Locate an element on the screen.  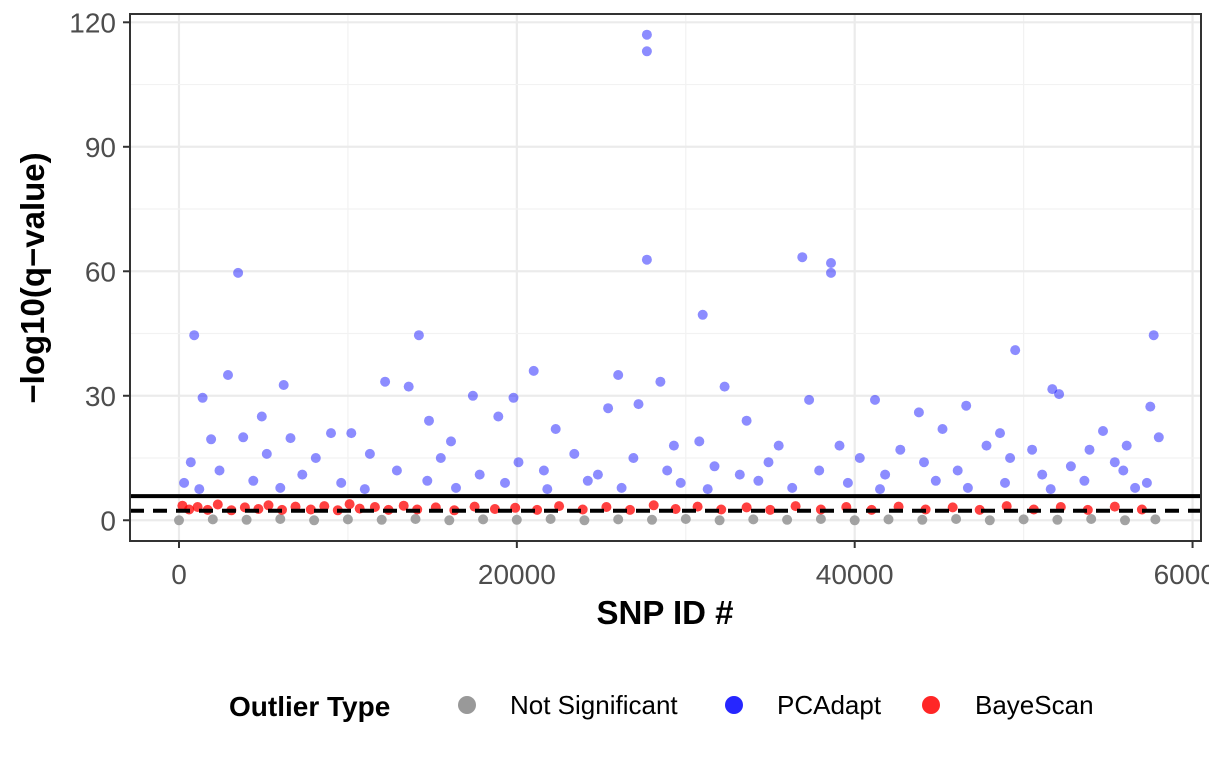
legend-swatch-bayescan is located at coordinates (931, 705).